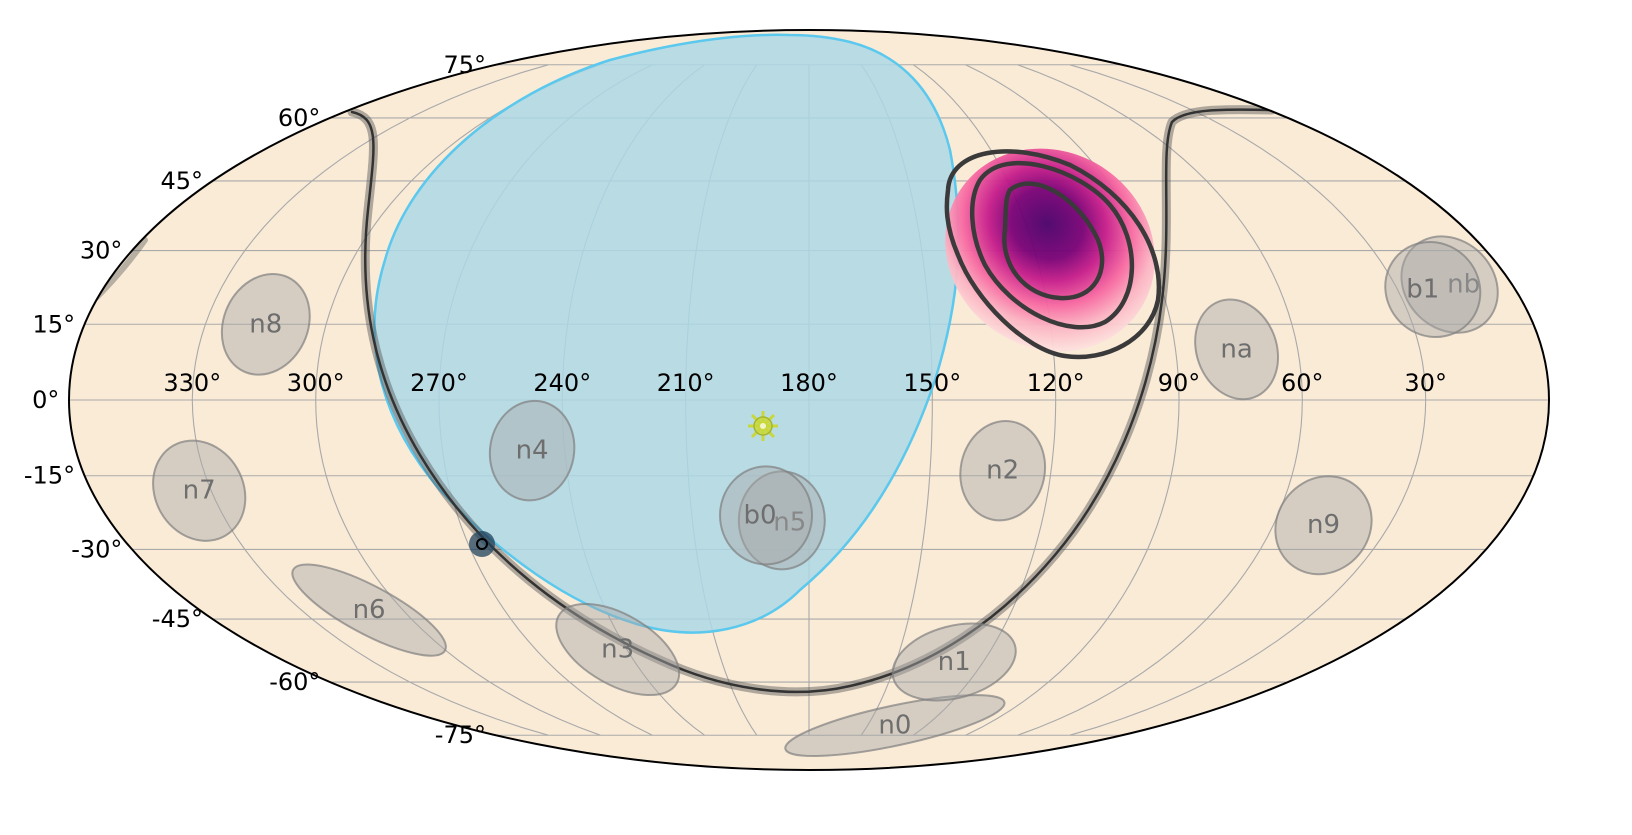 The width and height of the screenshot is (1632, 835). I want to click on longitude-label: 180°, so click(809, 383).